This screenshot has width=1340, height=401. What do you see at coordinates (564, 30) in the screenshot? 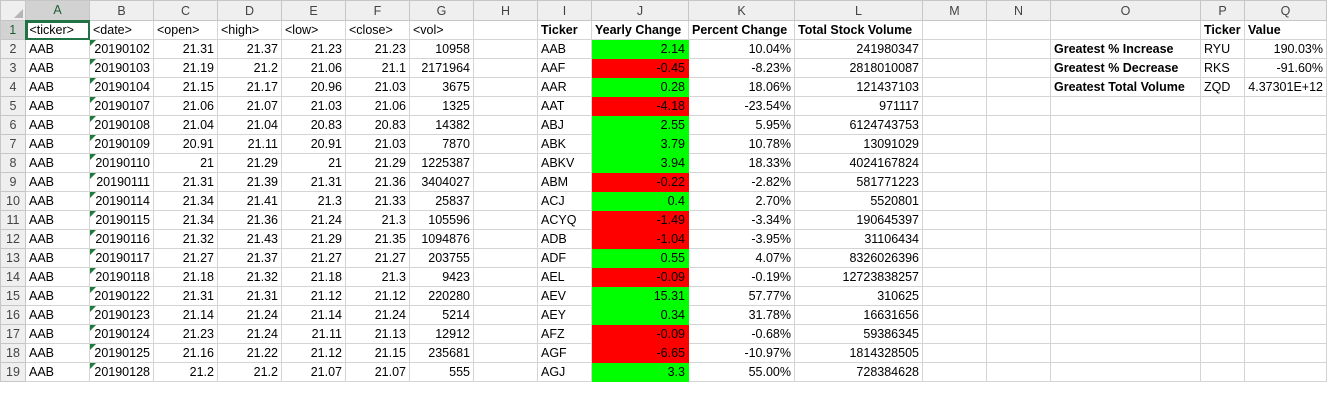
I see `summary-header-cell: Ticker` at bounding box center [564, 30].